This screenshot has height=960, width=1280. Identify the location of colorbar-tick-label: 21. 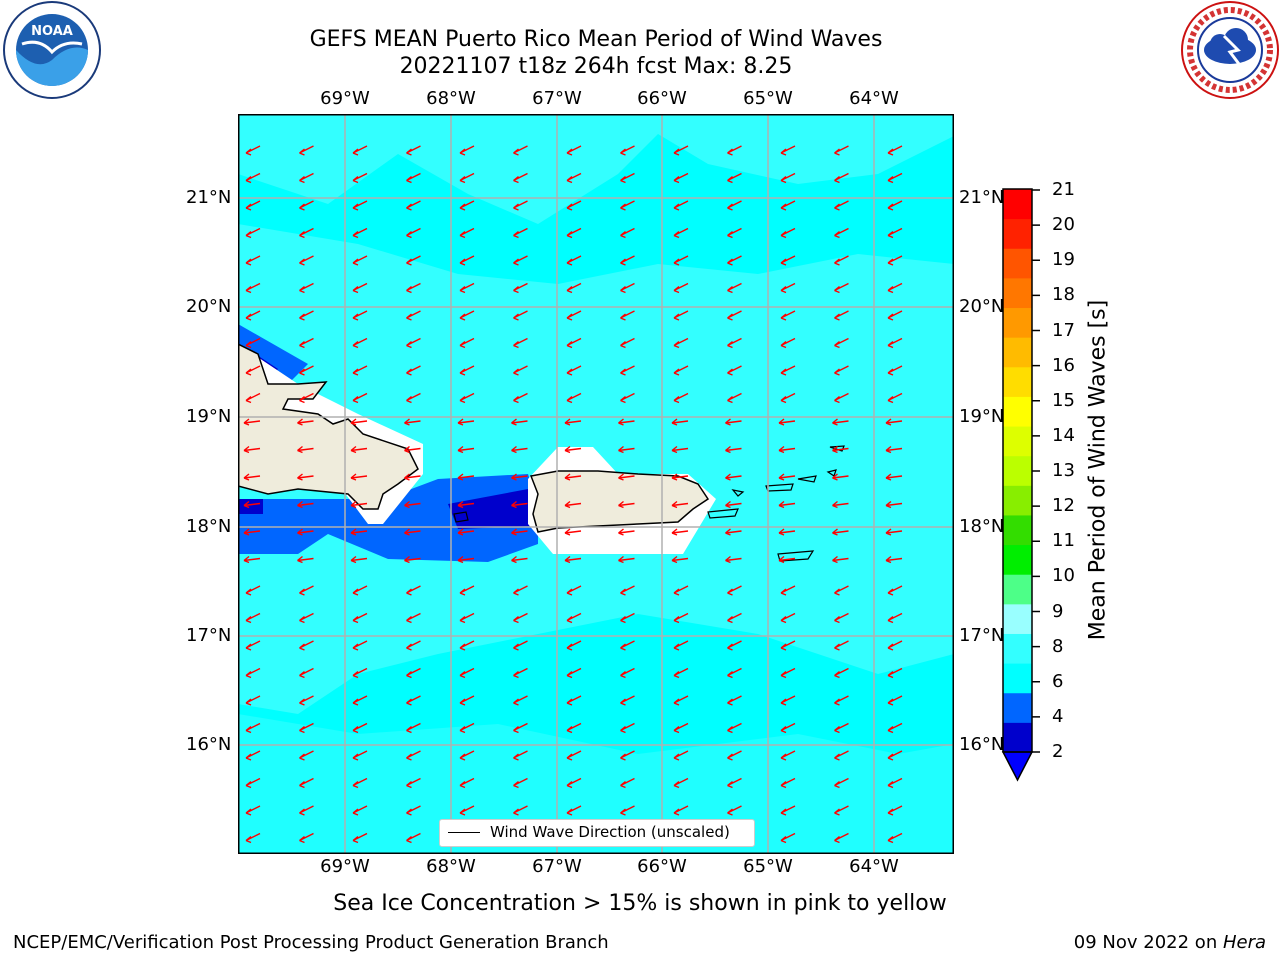
(1063, 189).